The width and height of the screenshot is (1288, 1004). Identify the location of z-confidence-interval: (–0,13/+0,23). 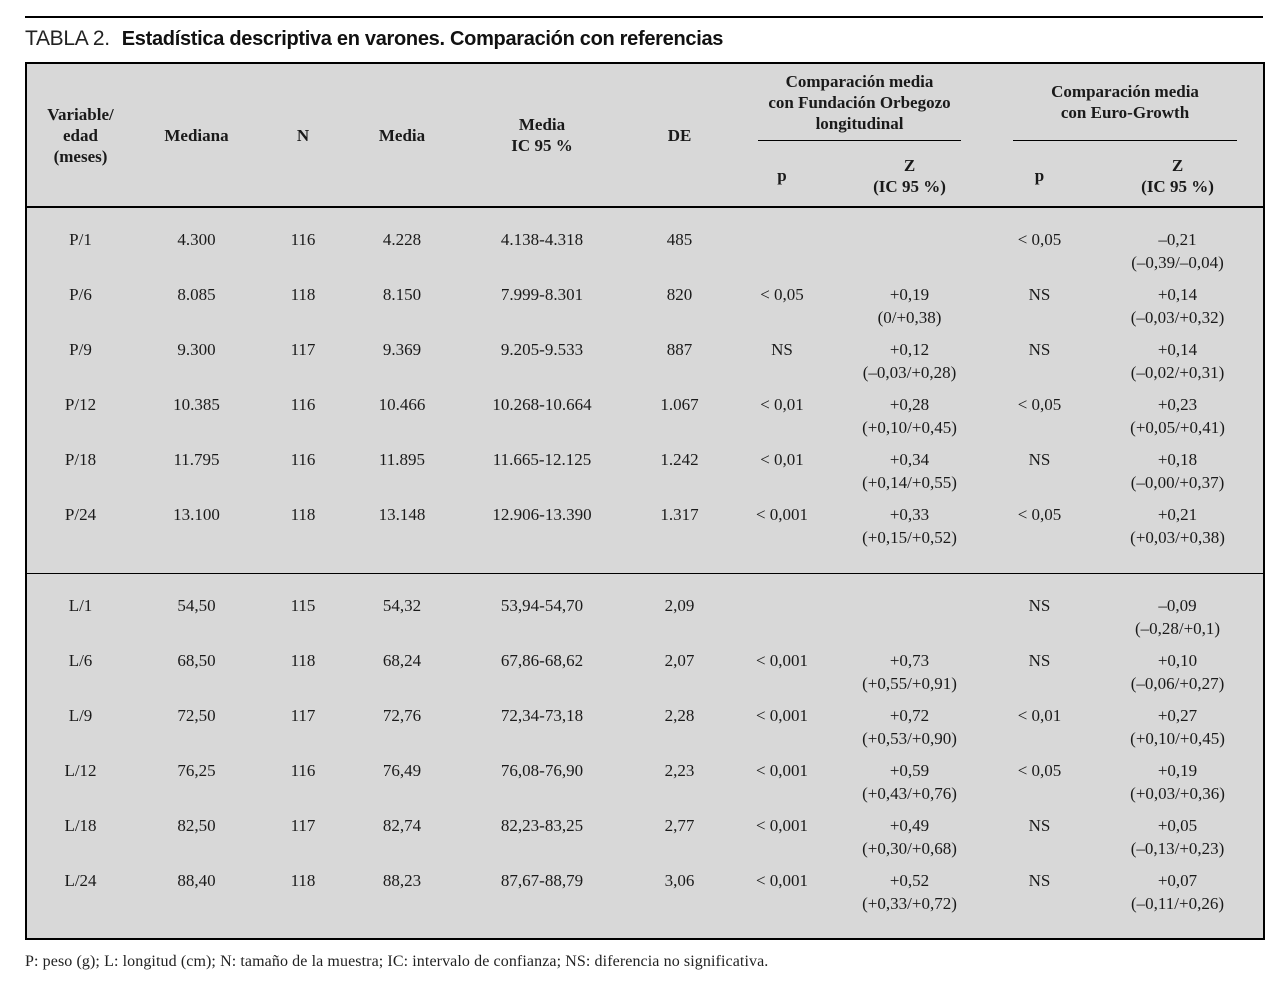
(1177, 848).